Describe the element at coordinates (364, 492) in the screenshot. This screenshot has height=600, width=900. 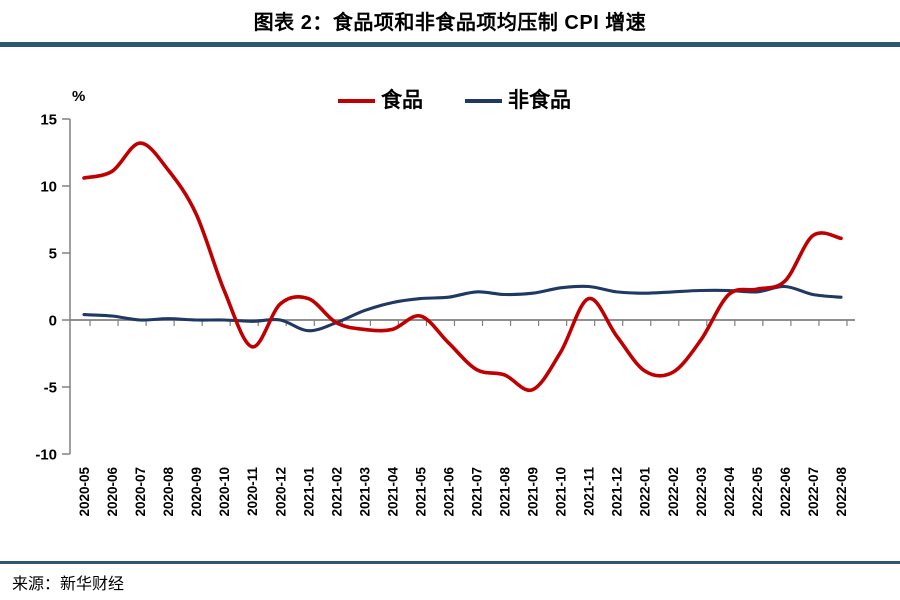
I see `x-axis-label: 2021-03` at that location.